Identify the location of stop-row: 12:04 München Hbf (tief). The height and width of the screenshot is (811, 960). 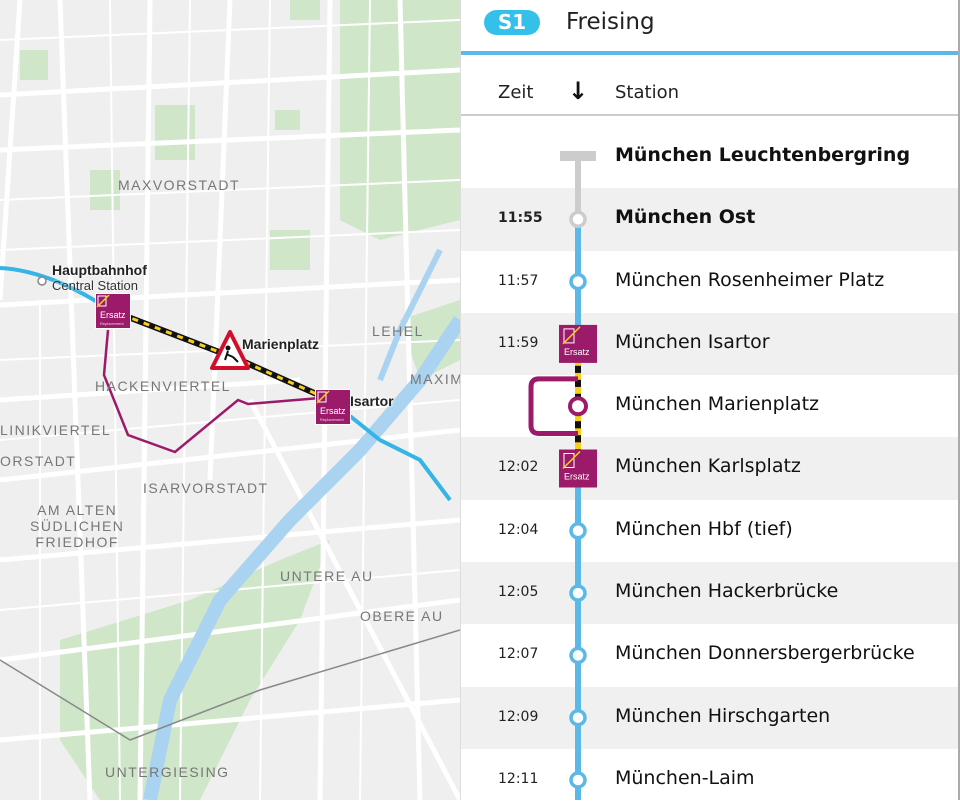
(709, 531).